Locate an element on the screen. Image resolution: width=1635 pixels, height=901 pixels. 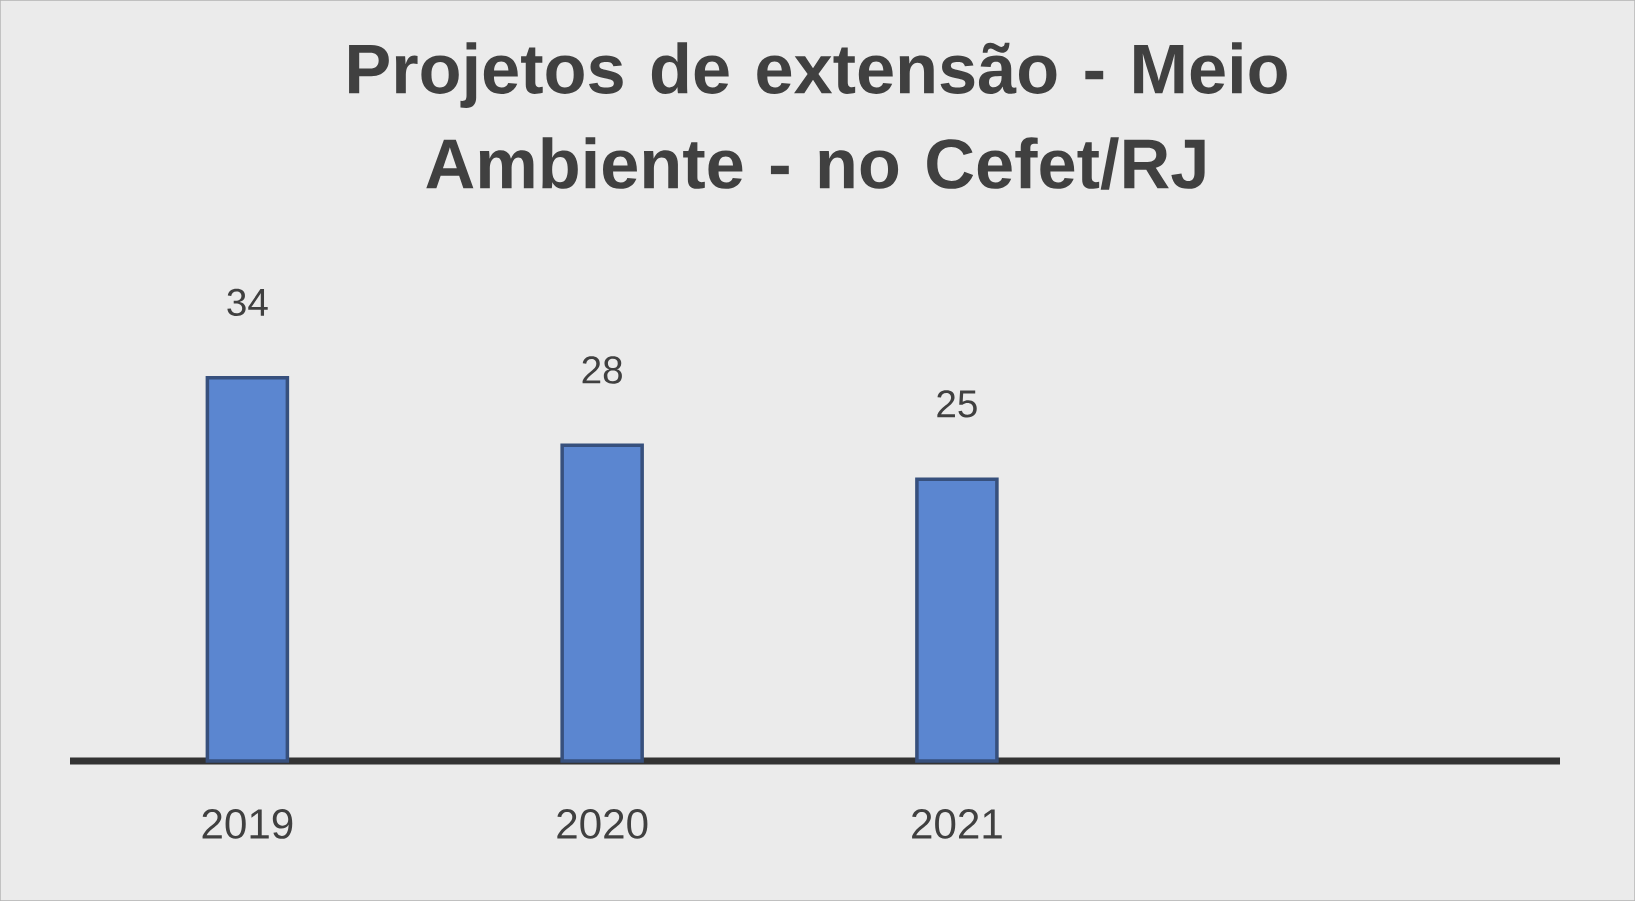
data-label: 28 is located at coordinates (602, 370).